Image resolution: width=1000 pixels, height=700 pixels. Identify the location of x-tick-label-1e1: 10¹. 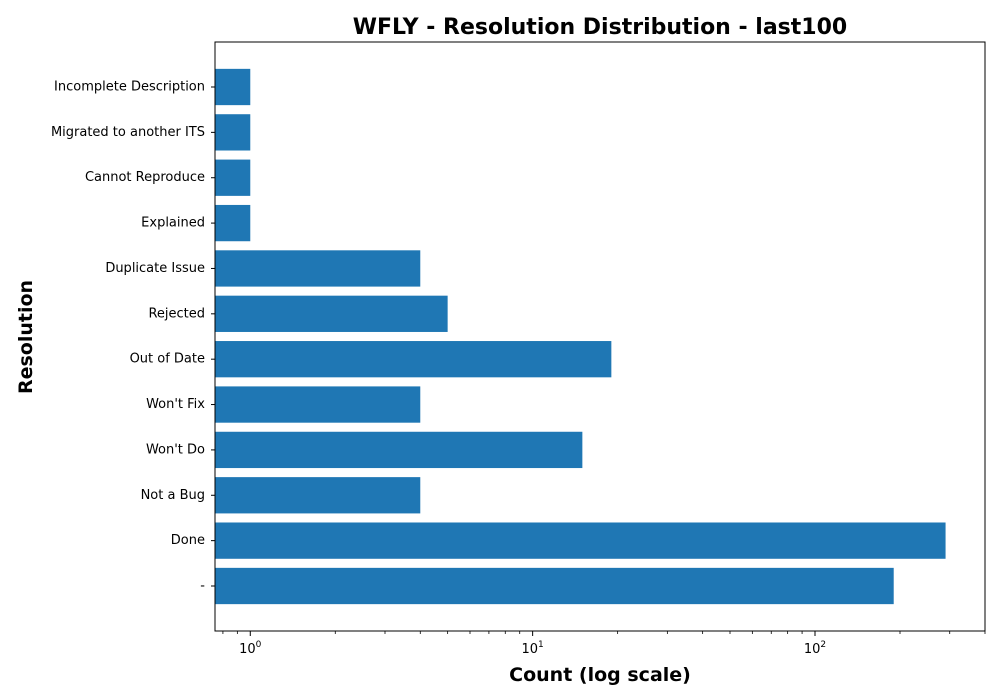
(532, 648).